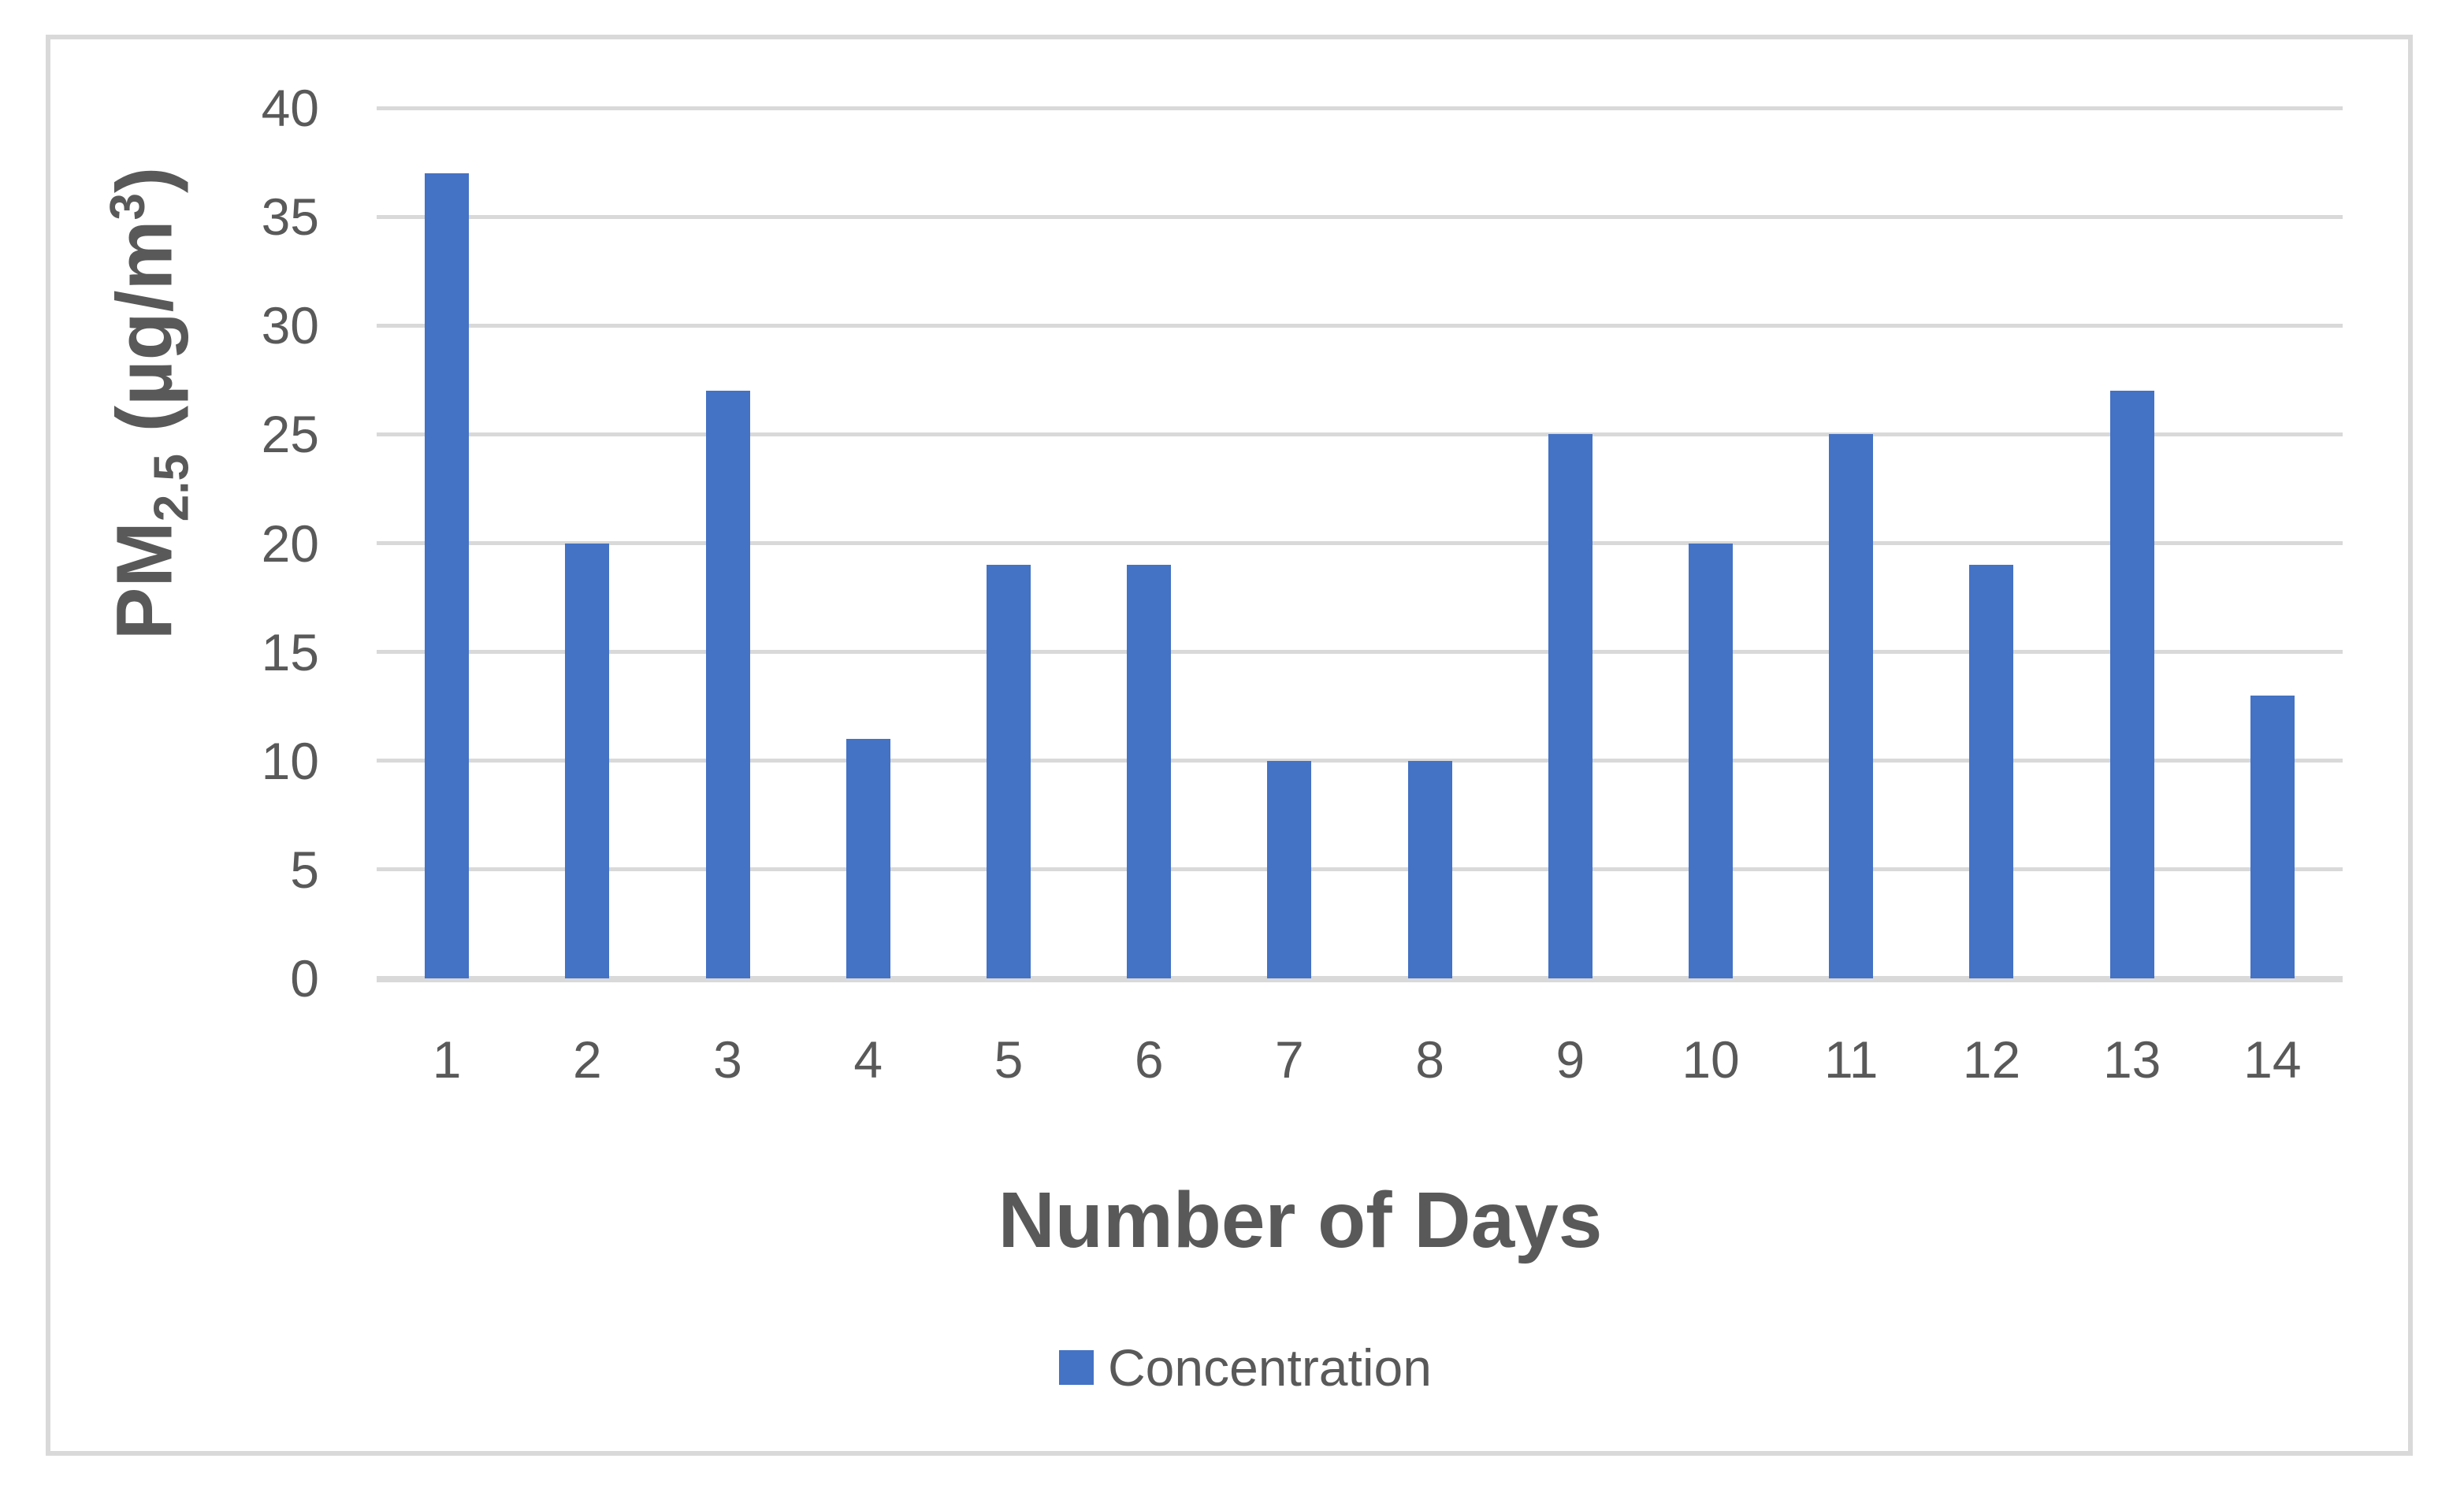 The height and width of the screenshot is (1503, 2464). I want to click on legend: Concentration, so click(1245, 1367).